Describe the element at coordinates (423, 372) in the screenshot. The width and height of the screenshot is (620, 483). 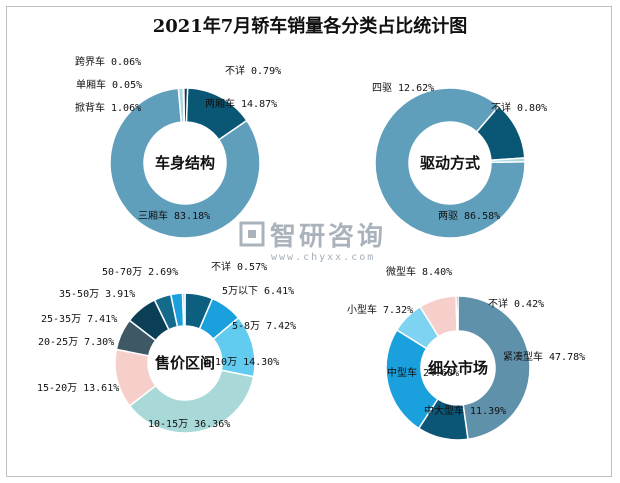
I see `slice-label: 中型车 24.68%` at that location.